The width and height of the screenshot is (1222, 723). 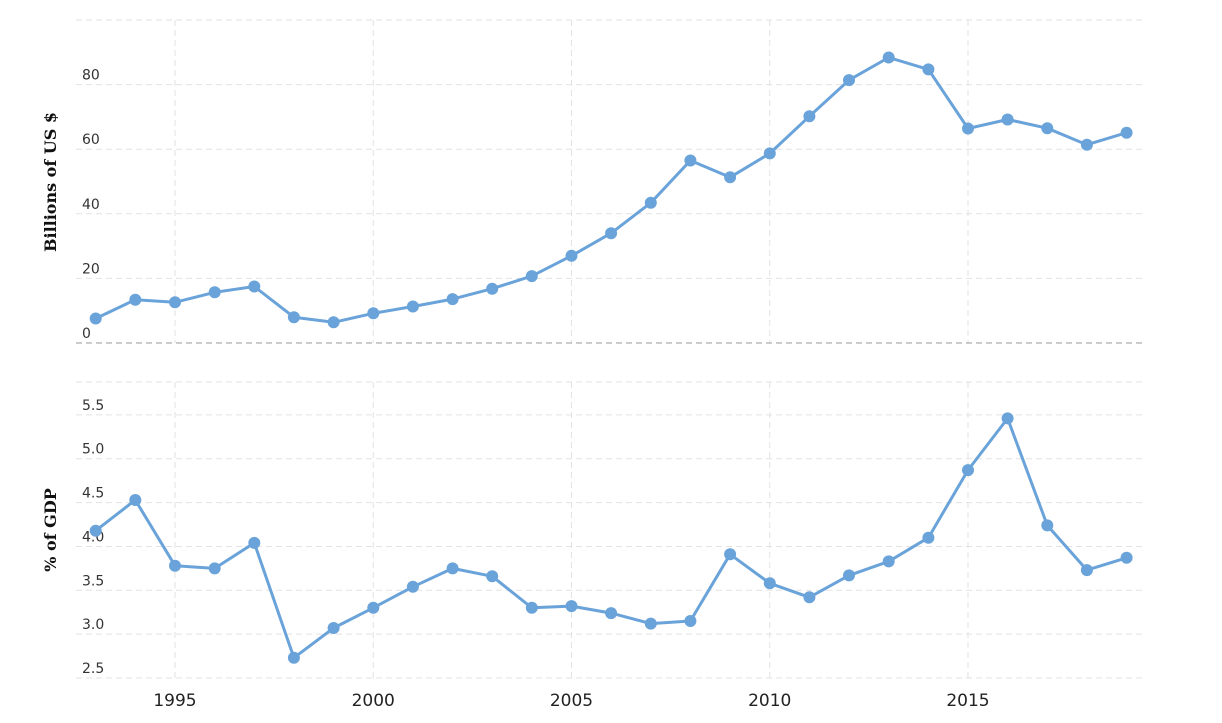 What do you see at coordinates (769, 701) in the screenshot?
I see `x-tick-label: 2010` at bounding box center [769, 701].